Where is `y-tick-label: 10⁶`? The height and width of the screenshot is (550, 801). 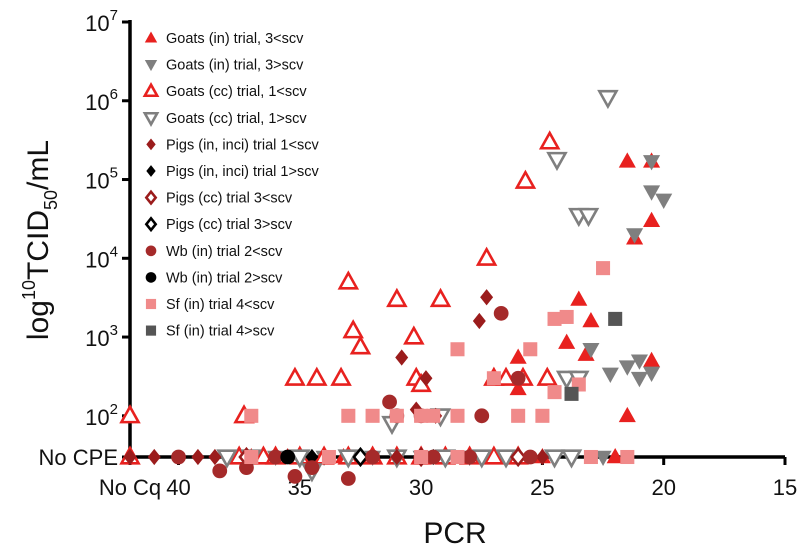
y-tick-label: 10⁶ is located at coordinates (101, 100).